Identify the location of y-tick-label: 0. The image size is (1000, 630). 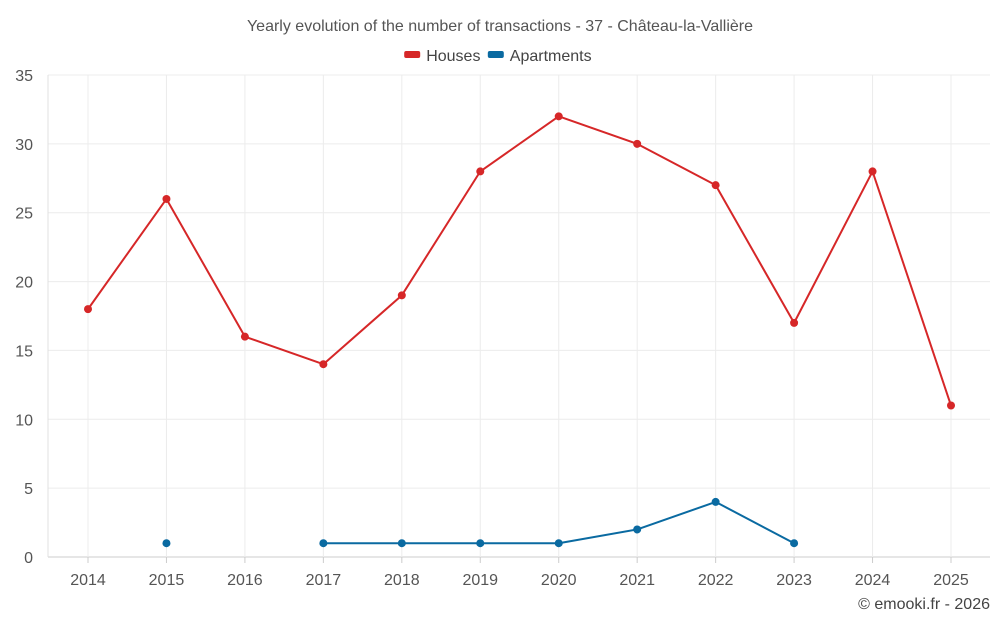
(28, 558).